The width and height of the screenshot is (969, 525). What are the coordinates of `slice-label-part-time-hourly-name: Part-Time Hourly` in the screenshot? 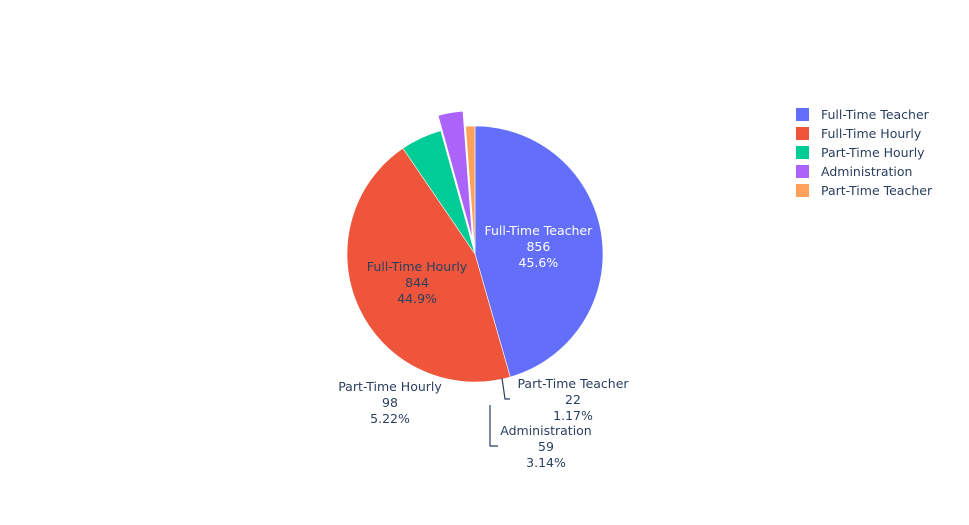 It's located at (390, 386).